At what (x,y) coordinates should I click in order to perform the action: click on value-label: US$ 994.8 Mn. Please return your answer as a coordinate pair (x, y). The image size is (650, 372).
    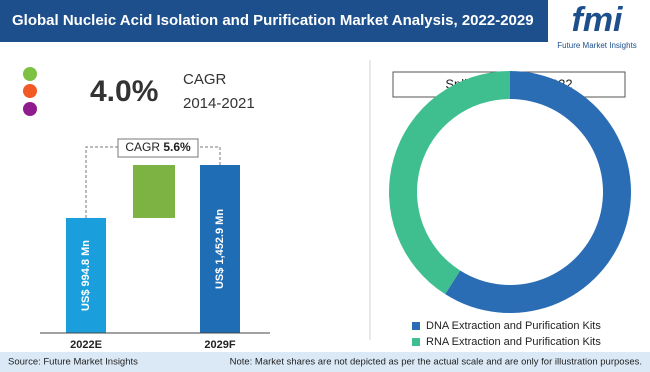
    Looking at the image, I should click on (86, 275).